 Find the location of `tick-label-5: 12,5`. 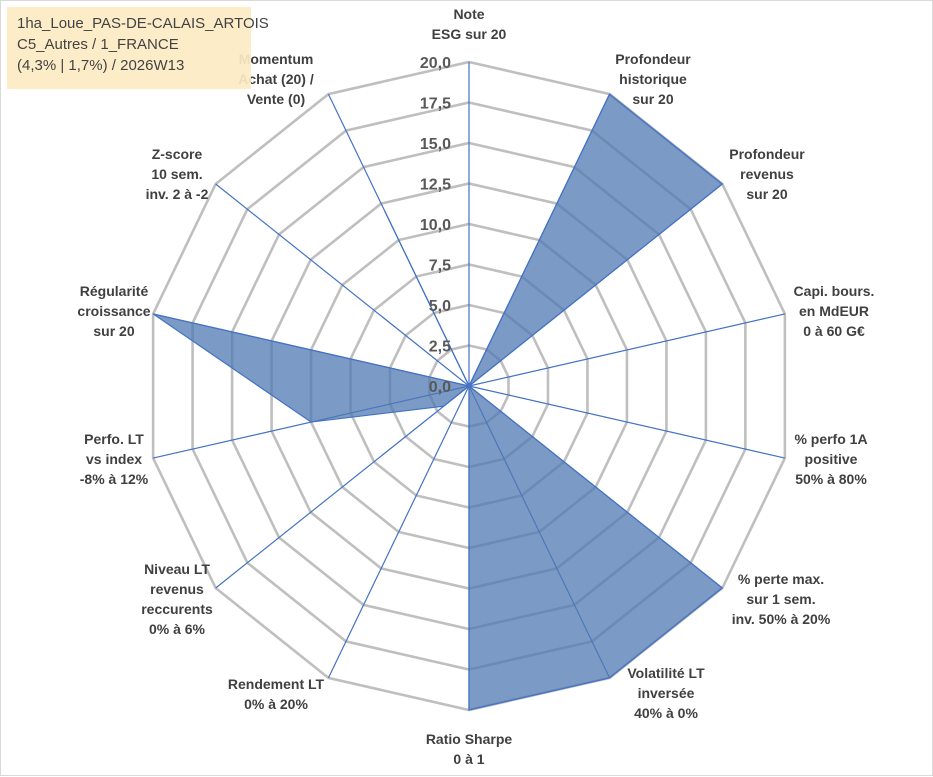

tick-label-5: 12,5 is located at coordinates (435, 185).